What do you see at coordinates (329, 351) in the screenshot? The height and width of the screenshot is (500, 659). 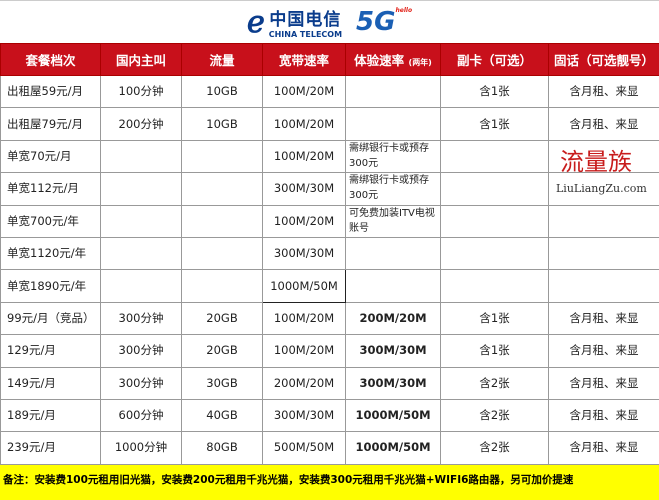 I see `table-row: 129元/月 300分钟 20GB 100M/20M 300M/30M 含1张 含月租、来显` at bounding box center [329, 351].